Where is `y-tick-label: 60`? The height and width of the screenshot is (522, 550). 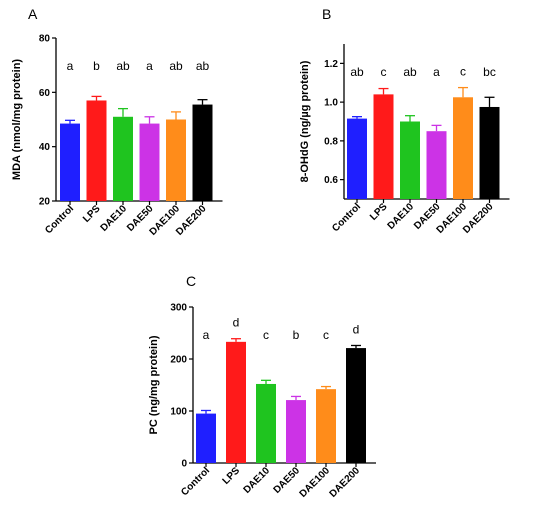
y-tick-label: 60 is located at coordinates (45, 93).